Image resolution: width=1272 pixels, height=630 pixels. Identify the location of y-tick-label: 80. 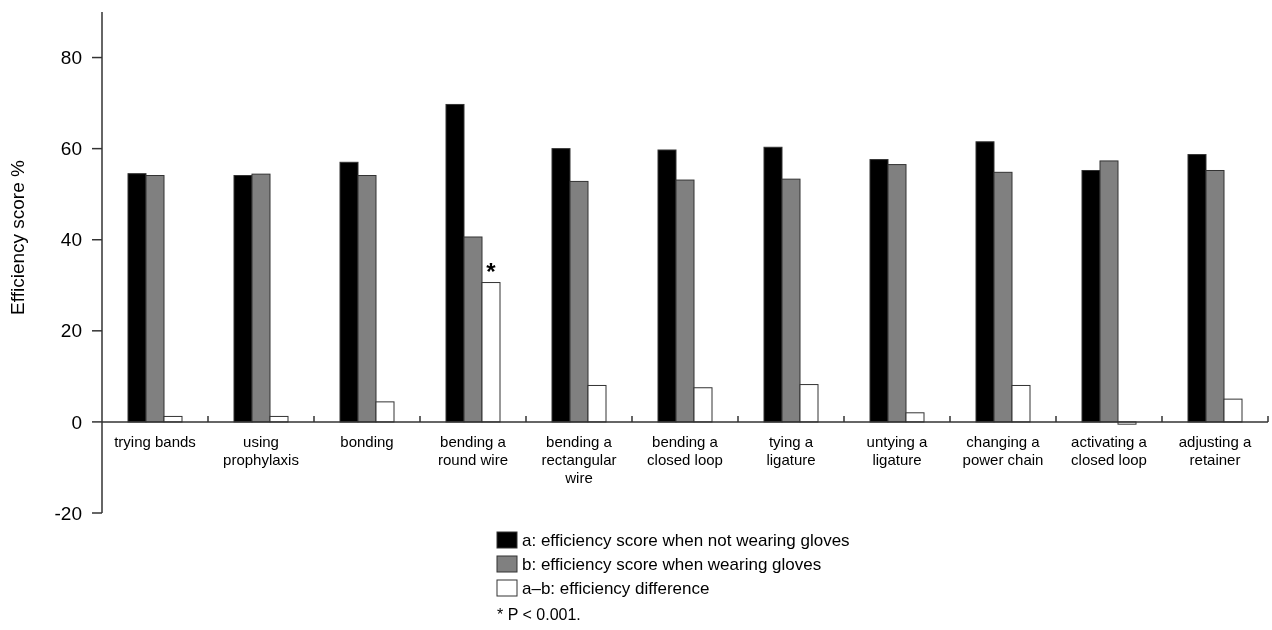
(71, 58).